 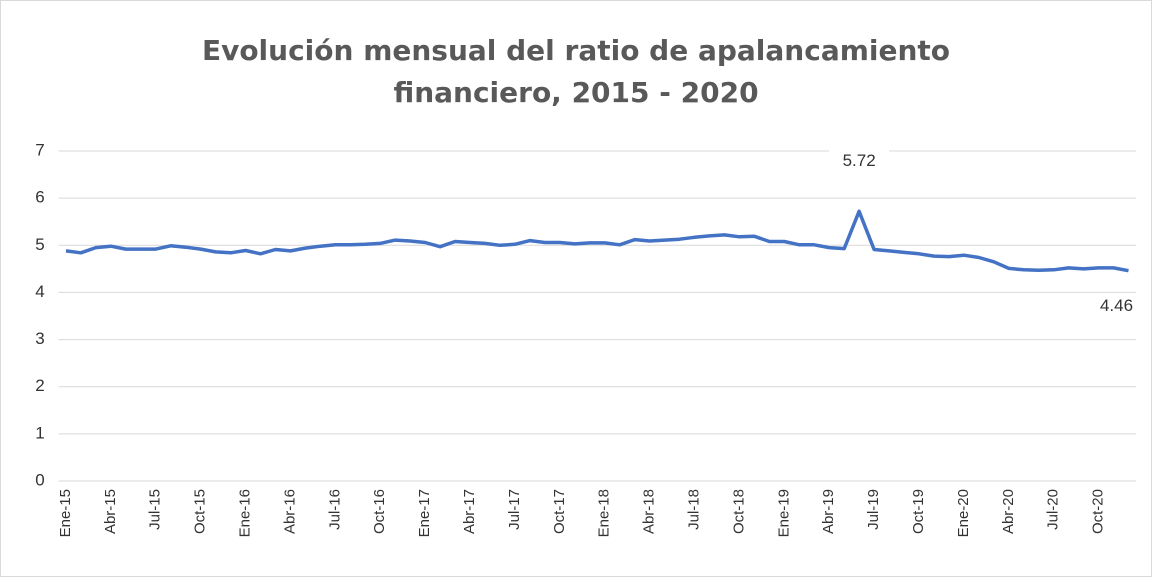 What do you see at coordinates (65, 513) in the screenshot?
I see `x-tick-label: Ene-15` at bounding box center [65, 513].